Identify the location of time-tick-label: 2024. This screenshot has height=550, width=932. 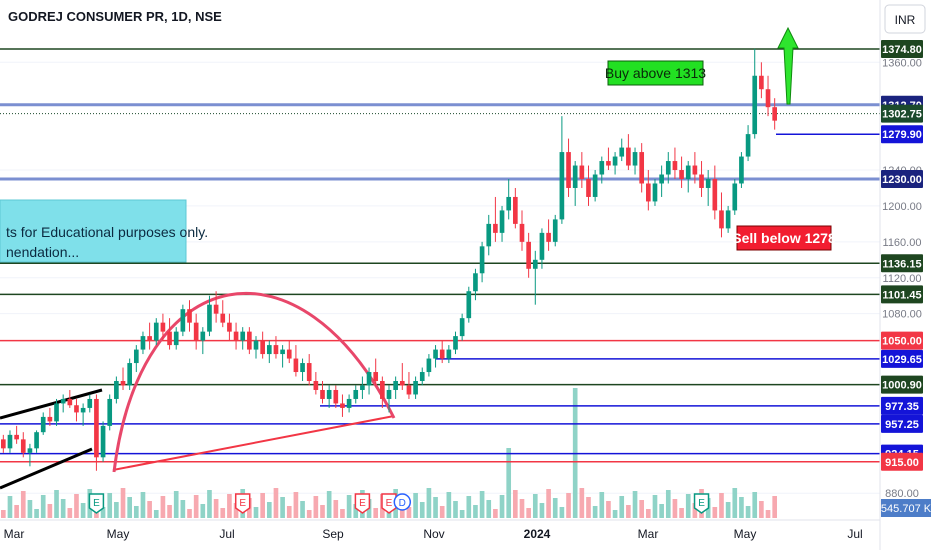
(537, 534).